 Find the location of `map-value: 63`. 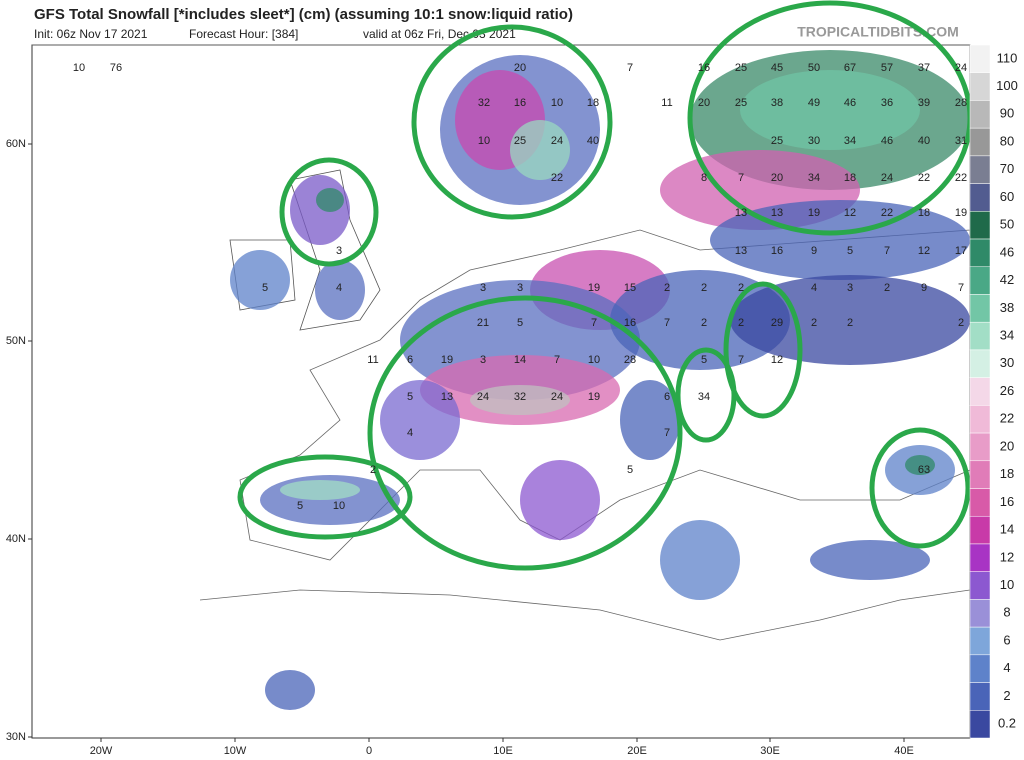

map-value: 63 is located at coordinates (924, 470).